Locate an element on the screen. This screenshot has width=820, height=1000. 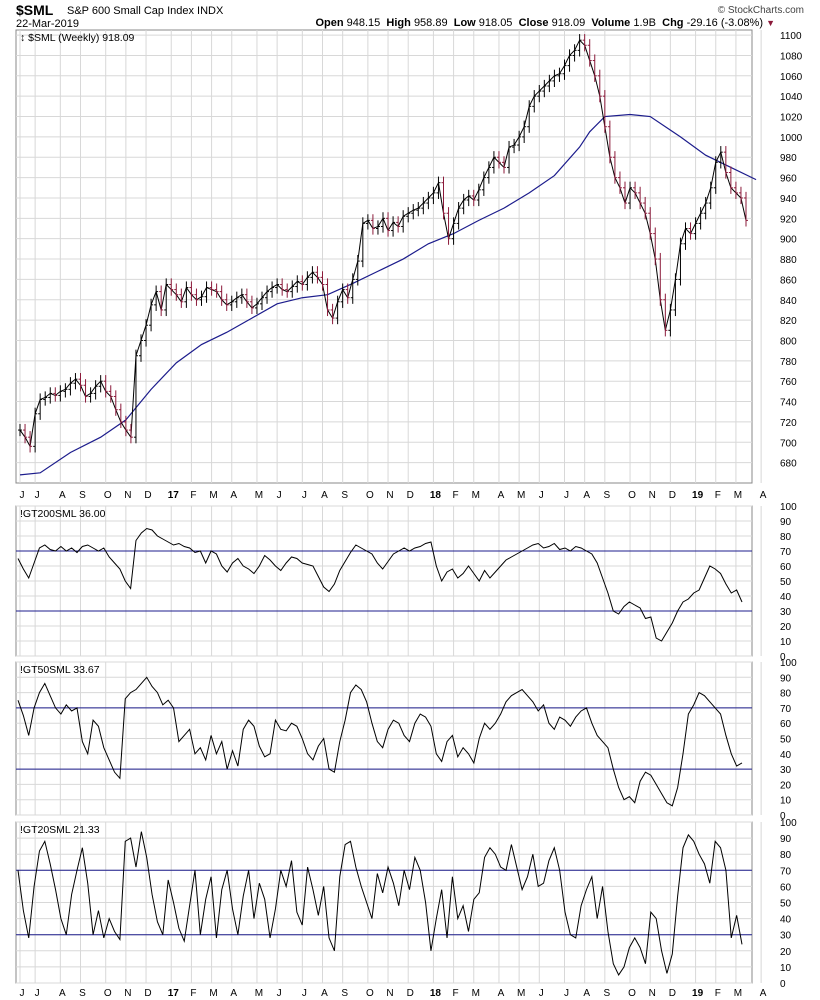
y-tick-label: 860 is located at coordinates (788, 280).